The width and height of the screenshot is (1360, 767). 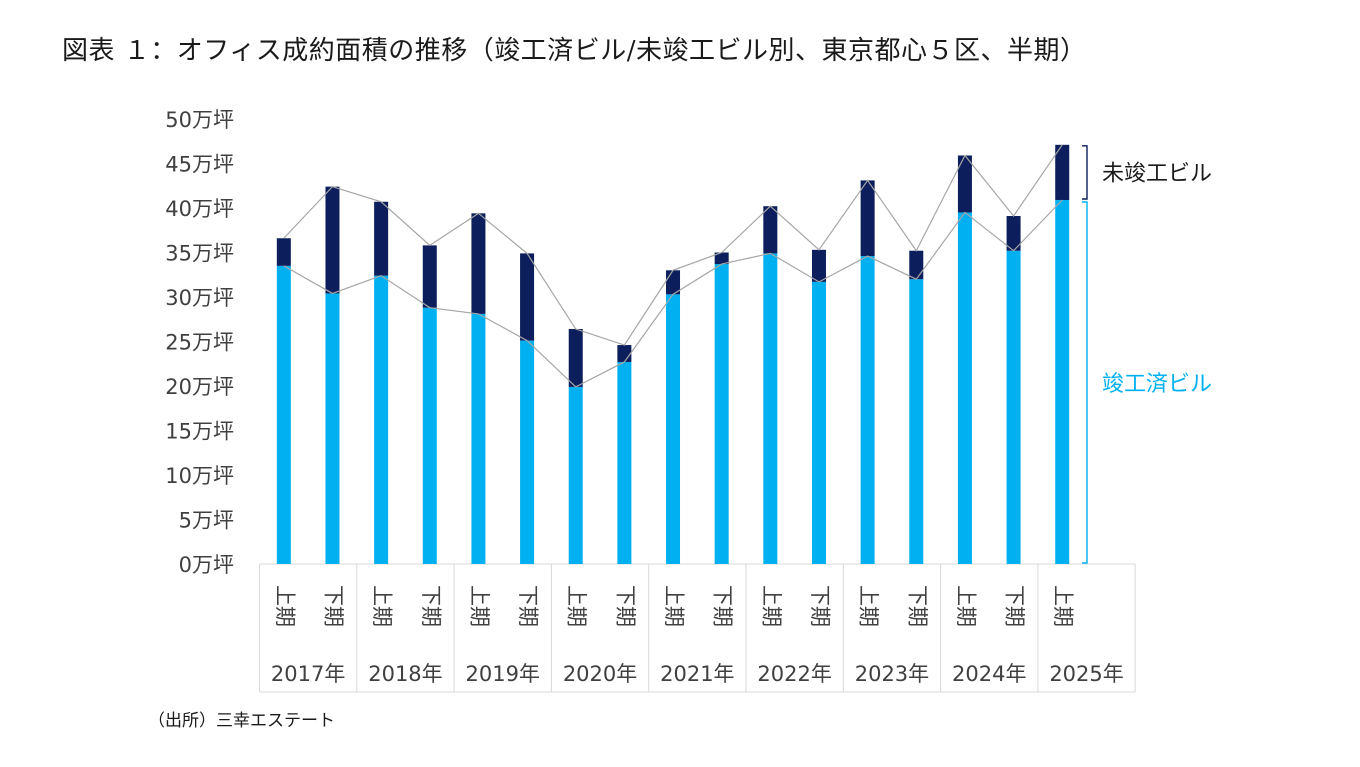 What do you see at coordinates (1085, 172) in the screenshot?
I see `bracket-uncompleted` at bounding box center [1085, 172].